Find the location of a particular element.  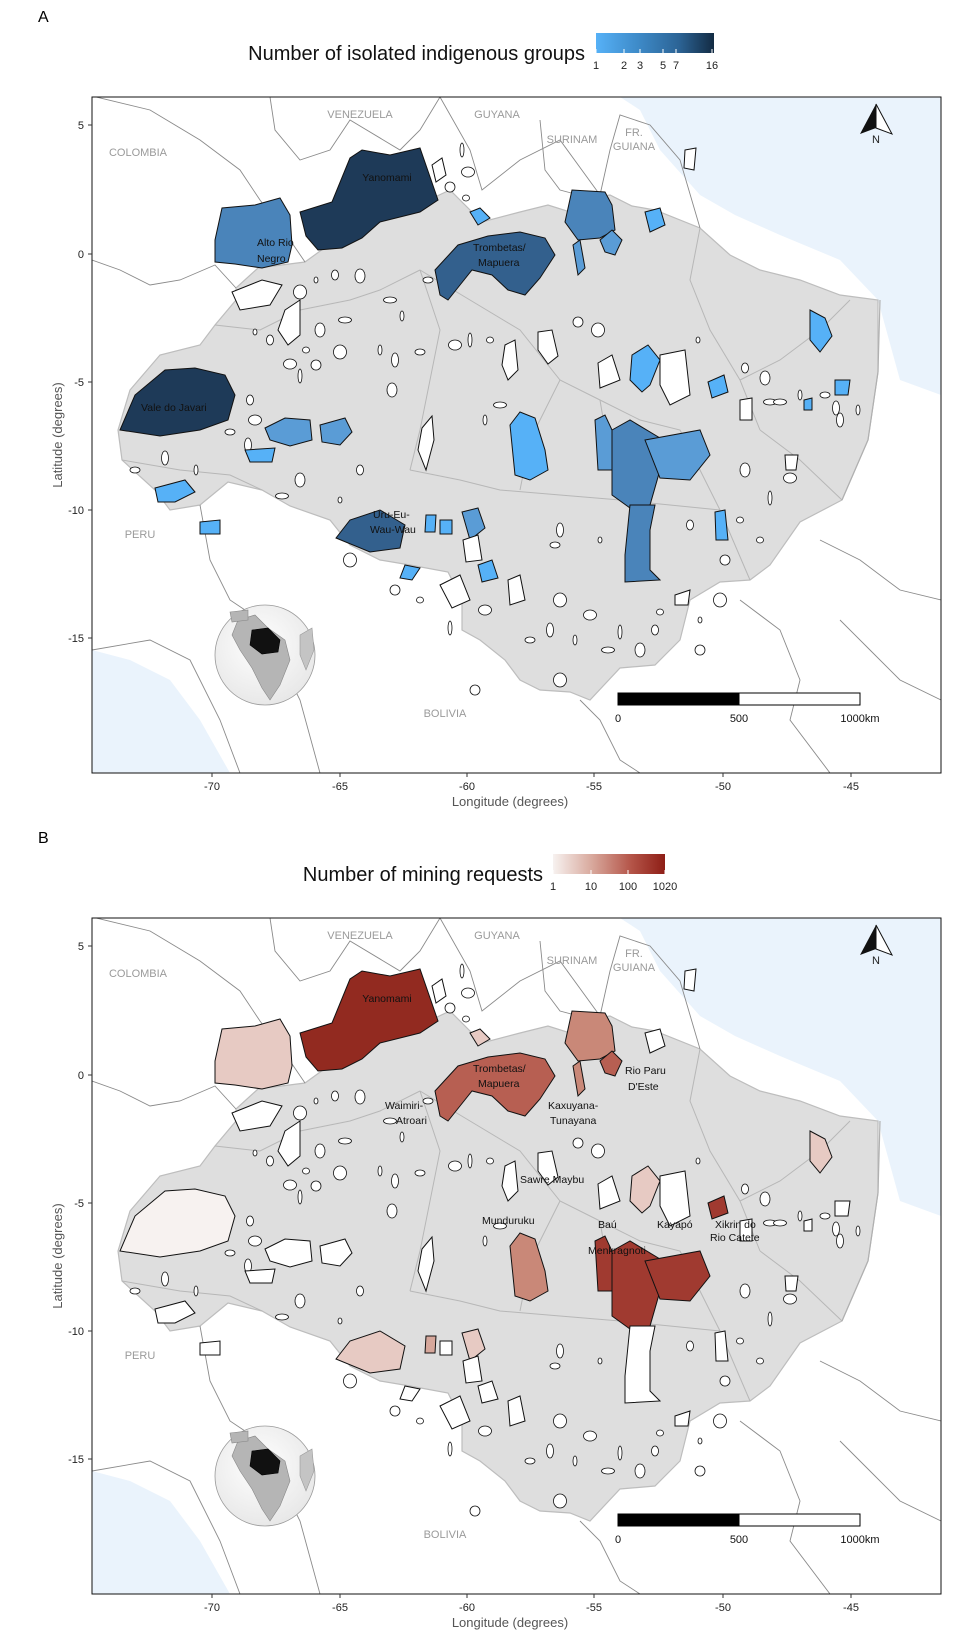

country-label: PERU is located at coordinates (140, 535).